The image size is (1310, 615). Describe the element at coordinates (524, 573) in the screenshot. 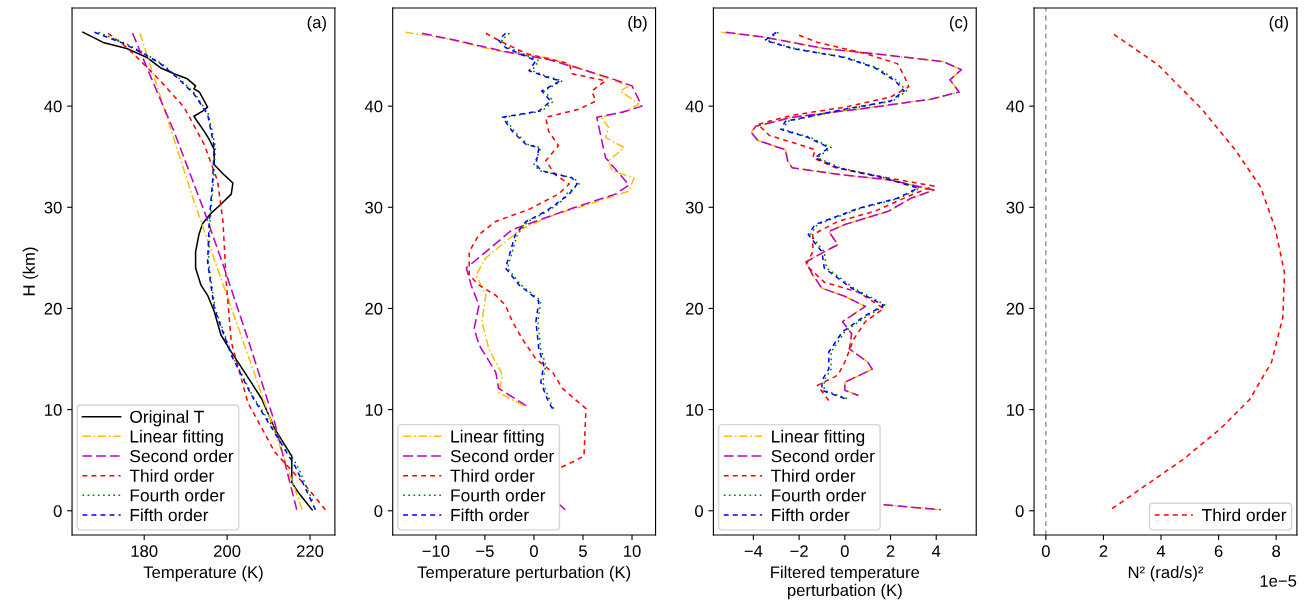

I see `x-axis-title: Temperature perturbation (K)` at that location.